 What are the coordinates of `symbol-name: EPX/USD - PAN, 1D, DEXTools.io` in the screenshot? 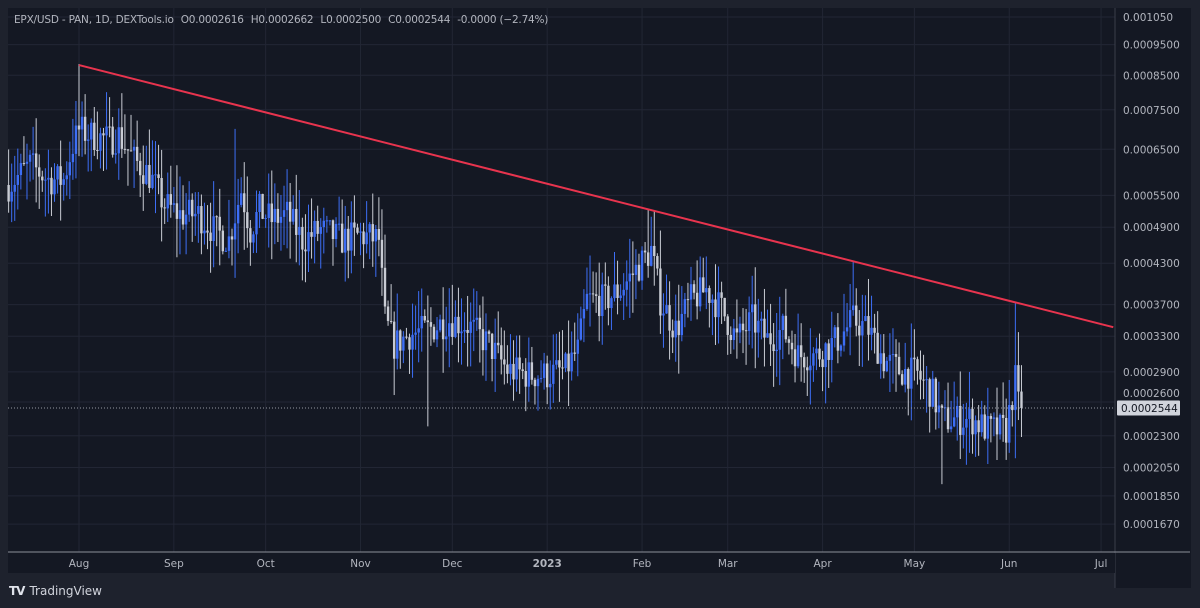 It's located at (94, 20).